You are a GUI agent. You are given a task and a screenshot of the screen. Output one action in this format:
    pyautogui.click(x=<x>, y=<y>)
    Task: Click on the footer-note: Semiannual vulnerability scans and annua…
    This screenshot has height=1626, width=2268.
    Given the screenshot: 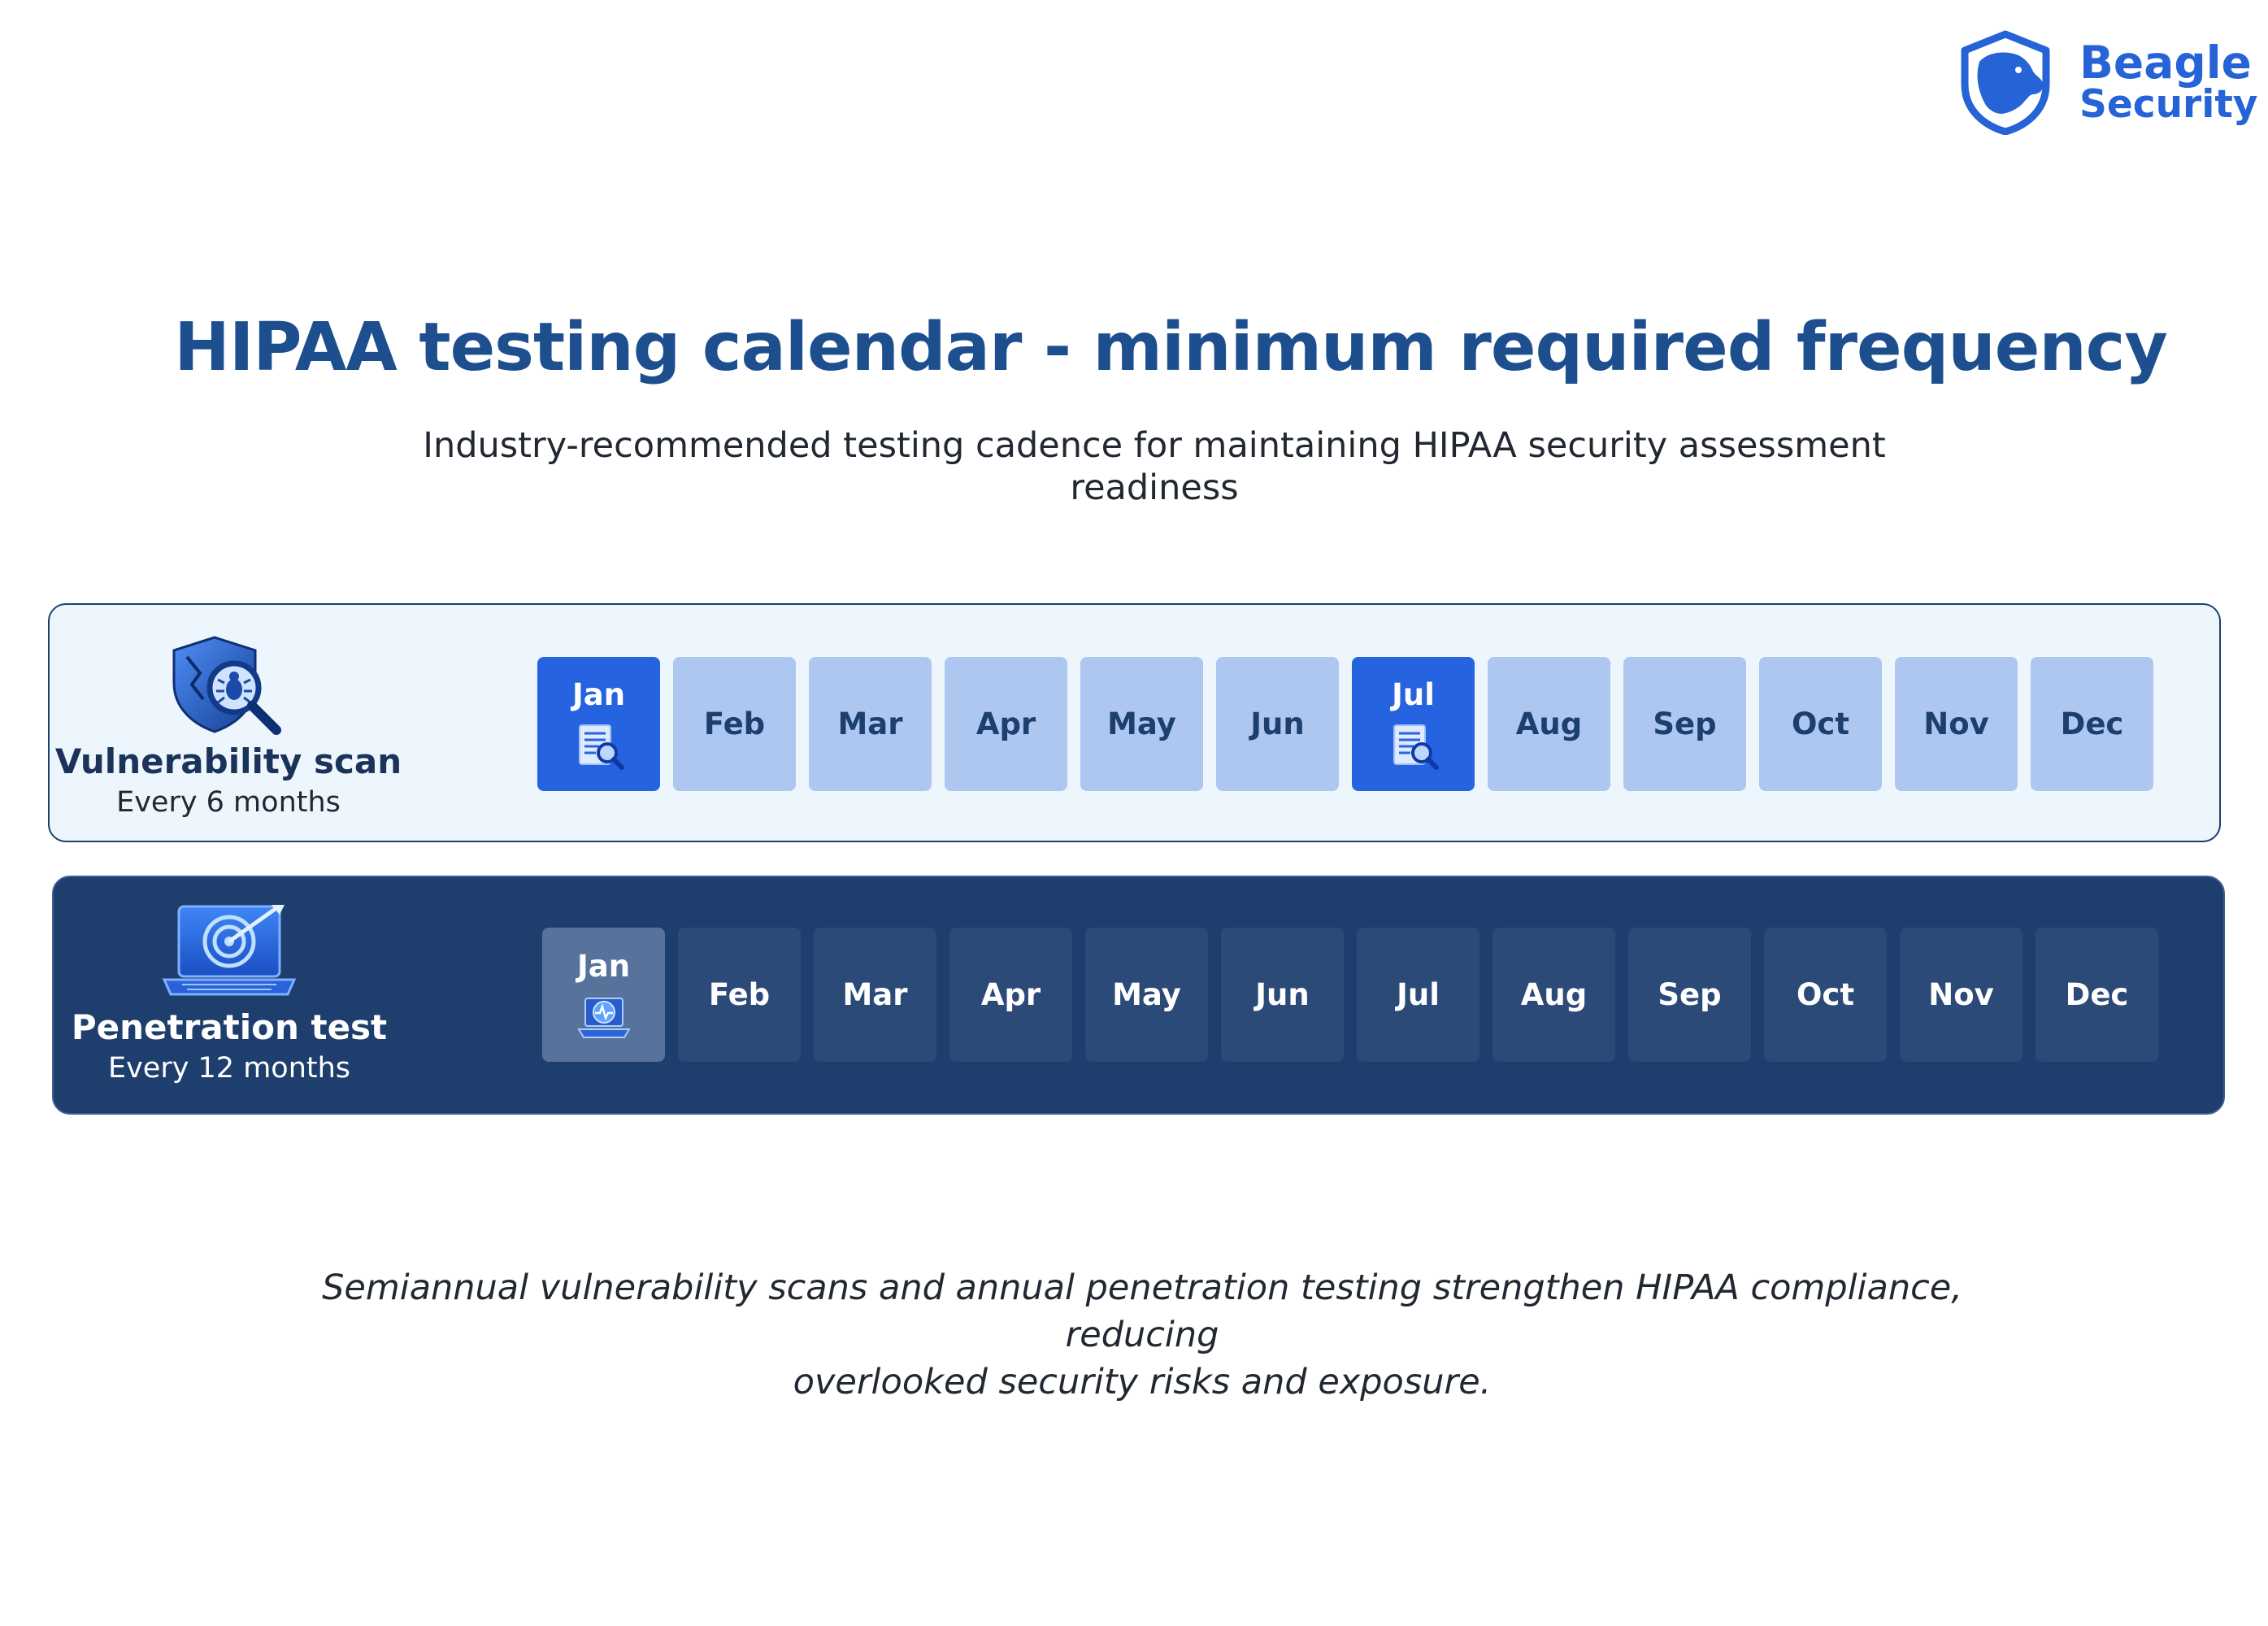 What is the action you would take?
    pyautogui.click(x=1142, y=1335)
    